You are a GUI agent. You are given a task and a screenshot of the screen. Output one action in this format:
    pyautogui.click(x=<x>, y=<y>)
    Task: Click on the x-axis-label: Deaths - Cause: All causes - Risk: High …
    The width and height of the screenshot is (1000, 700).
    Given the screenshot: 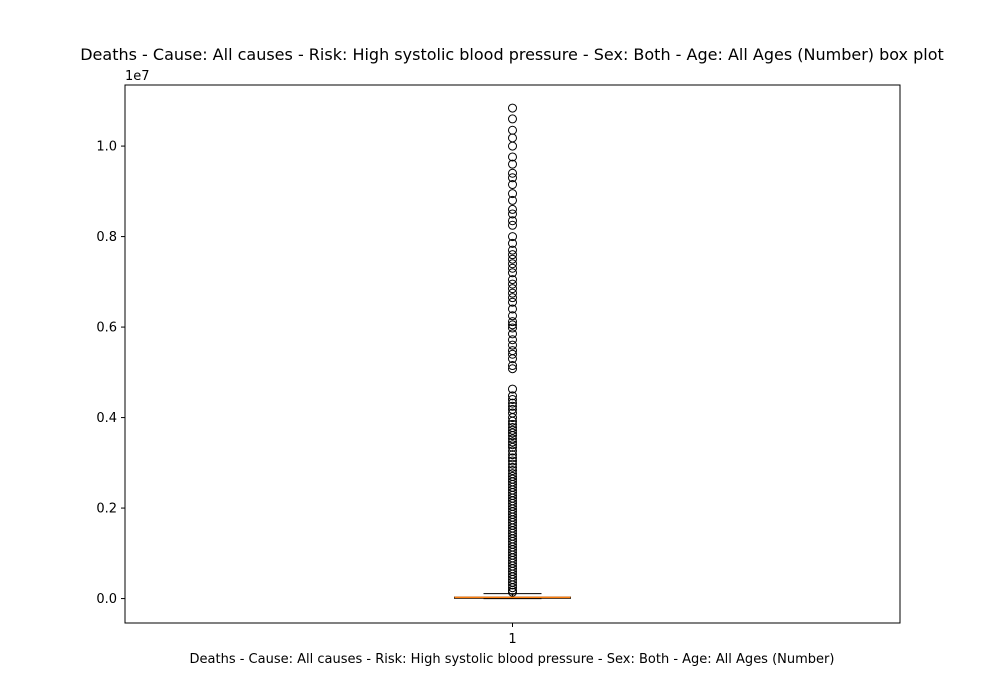 What is the action you would take?
    pyautogui.click(x=512, y=659)
    